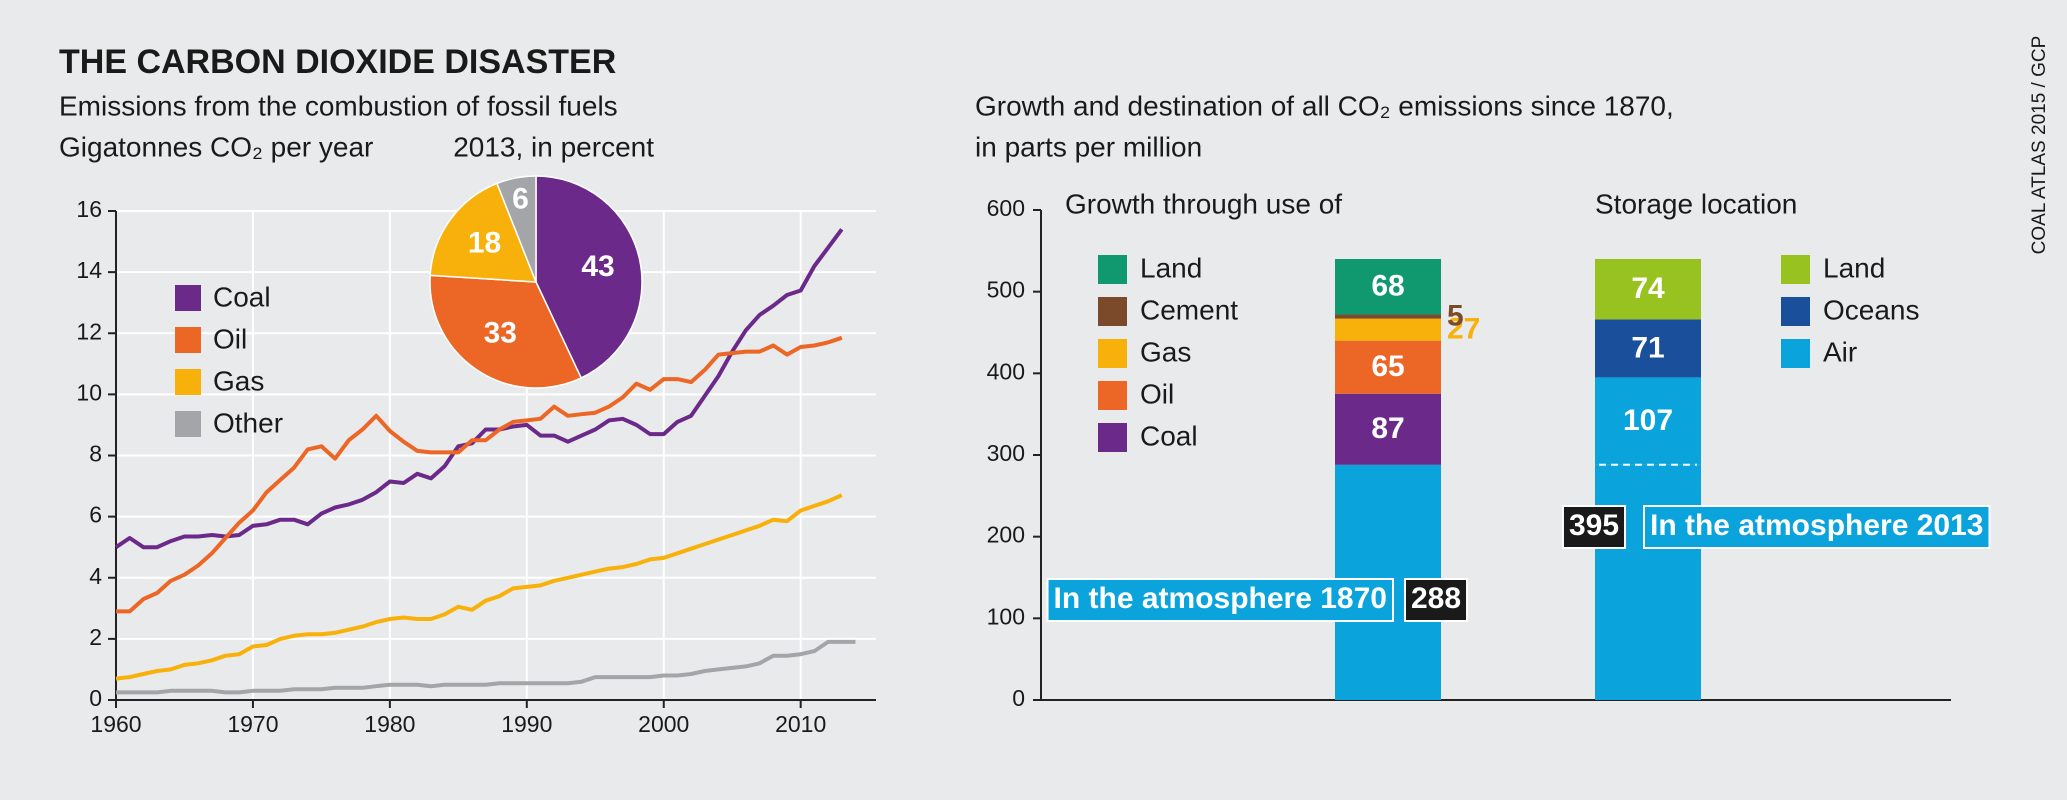 The image size is (2067, 800). Describe the element at coordinates (252, 724) in the screenshot. I see `x-tick-label: 1970` at that location.